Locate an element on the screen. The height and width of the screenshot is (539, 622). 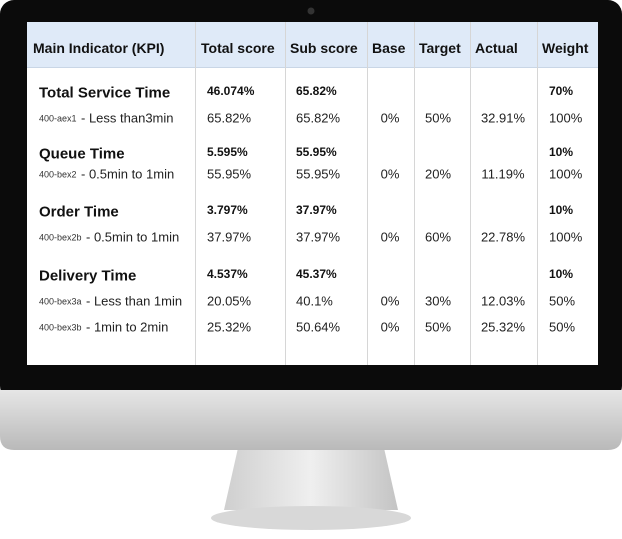
item-actual: 12.03% is located at coordinates (503, 301).